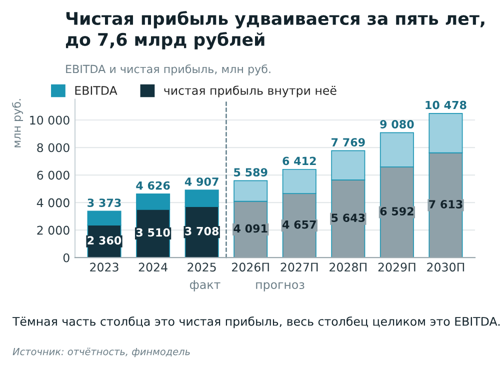 The width and height of the screenshot is (500, 368). What do you see at coordinates (66, 257) in the screenshot?
I see `y-tick-label: 0` at bounding box center [66, 257].